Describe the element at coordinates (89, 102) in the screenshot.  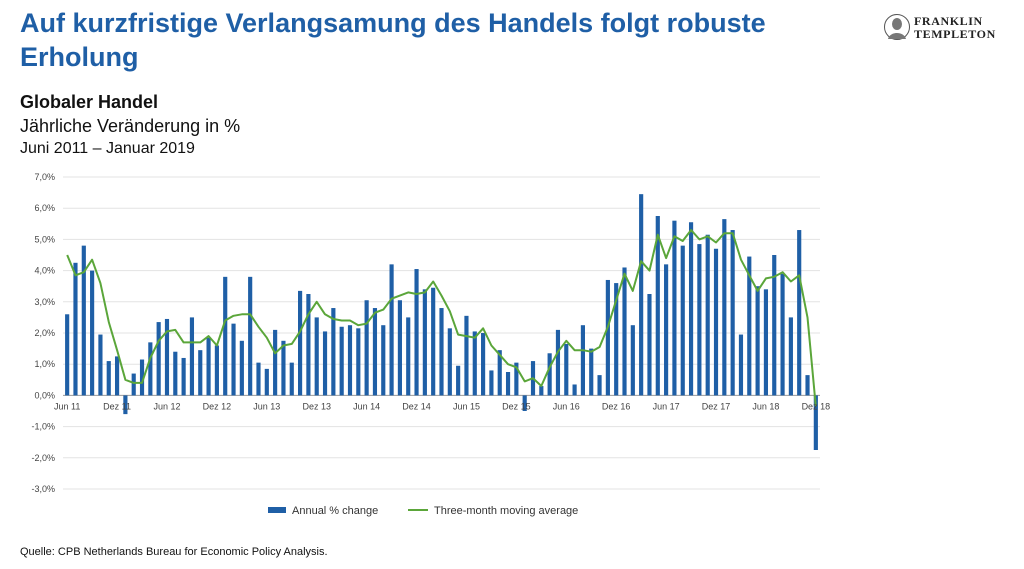
I see `chart-subtitle: Globaler Handel` at that location.